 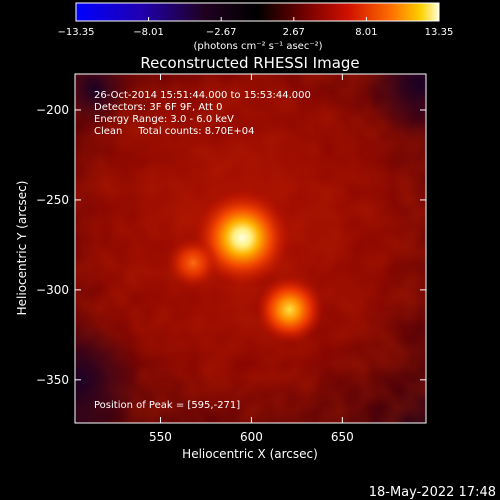 I want to click on annotation-time-range: 26-Oct-2014 15:51:44.000 to 15:53:44.000, so click(x=202, y=95).